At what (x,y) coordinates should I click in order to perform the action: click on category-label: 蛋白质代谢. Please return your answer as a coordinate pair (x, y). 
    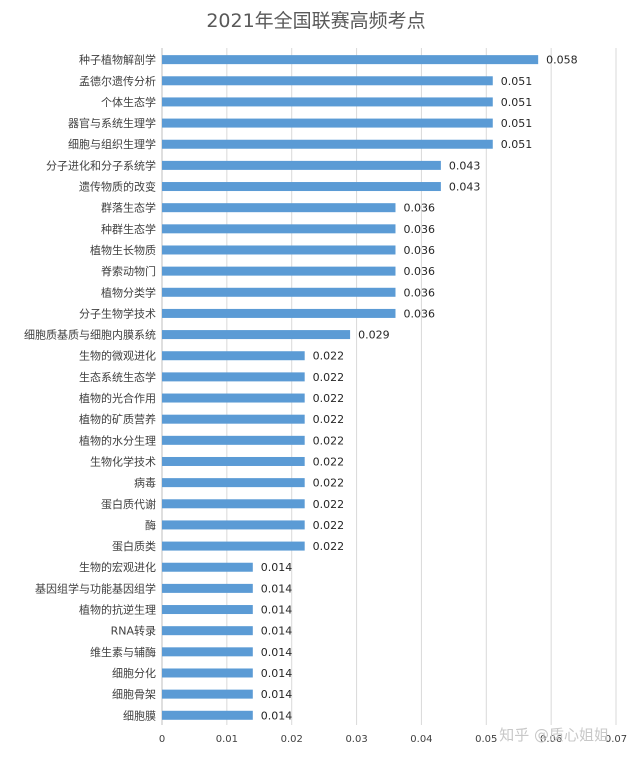
    Looking at the image, I should click on (128, 504).